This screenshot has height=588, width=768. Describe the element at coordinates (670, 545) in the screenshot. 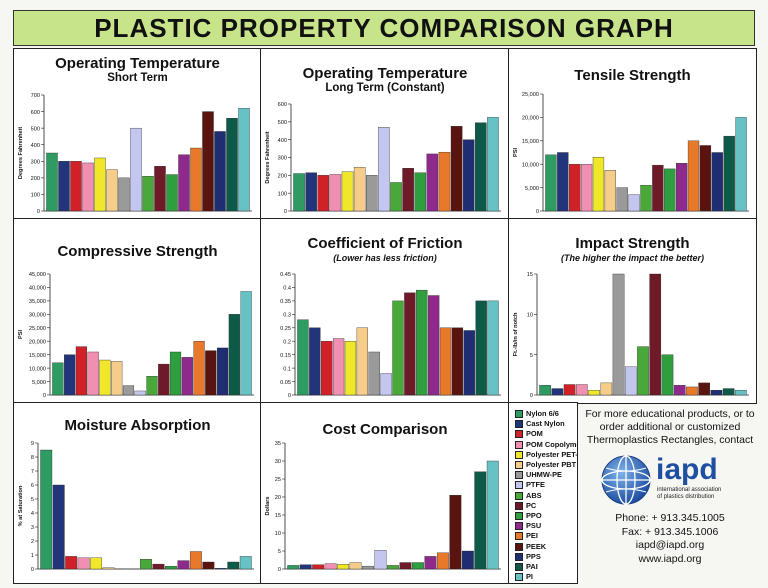

I see `email-link: iapd@iapd.org` at that location.